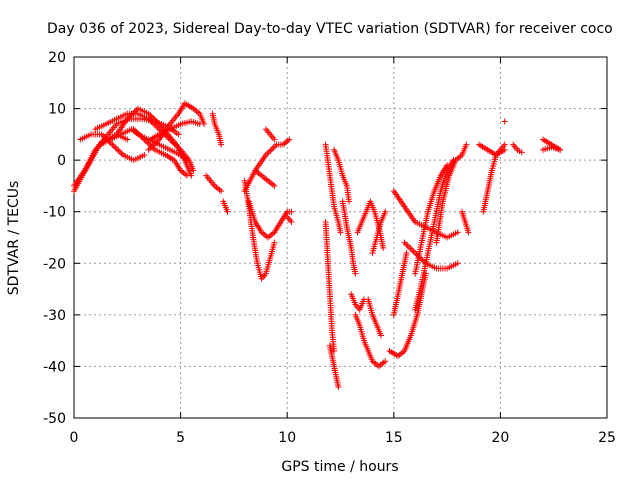 Image resolution: width=640 pixels, height=480 pixels. I want to click on x-tick-label: 25, so click(607, 438).